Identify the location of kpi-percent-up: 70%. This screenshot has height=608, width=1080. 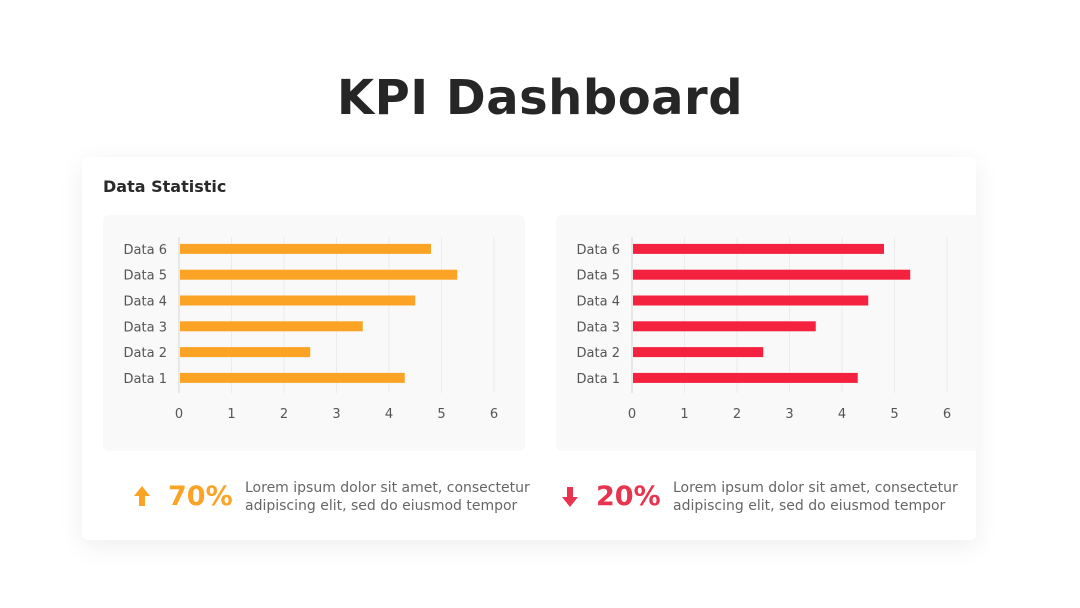
(200, 496).